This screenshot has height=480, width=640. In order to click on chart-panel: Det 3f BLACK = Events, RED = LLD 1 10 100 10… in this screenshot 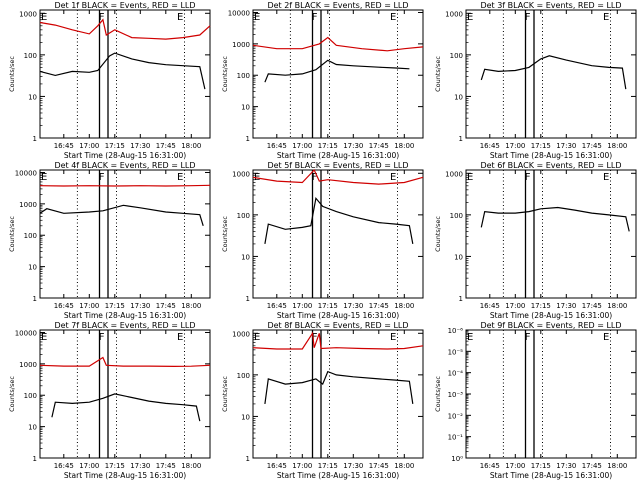, I will do `click(535, 80)`.